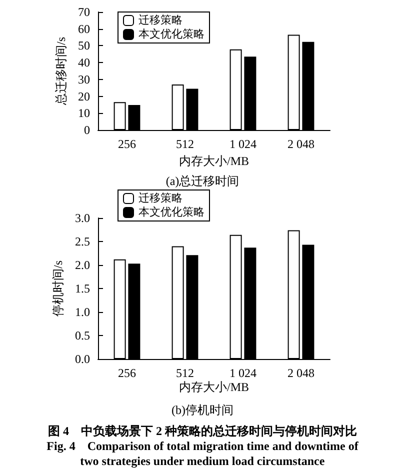 Image resolution: width=405 pixels, height=474 pixels. I want to click on y-tick-label: 40, so click(84, 63).